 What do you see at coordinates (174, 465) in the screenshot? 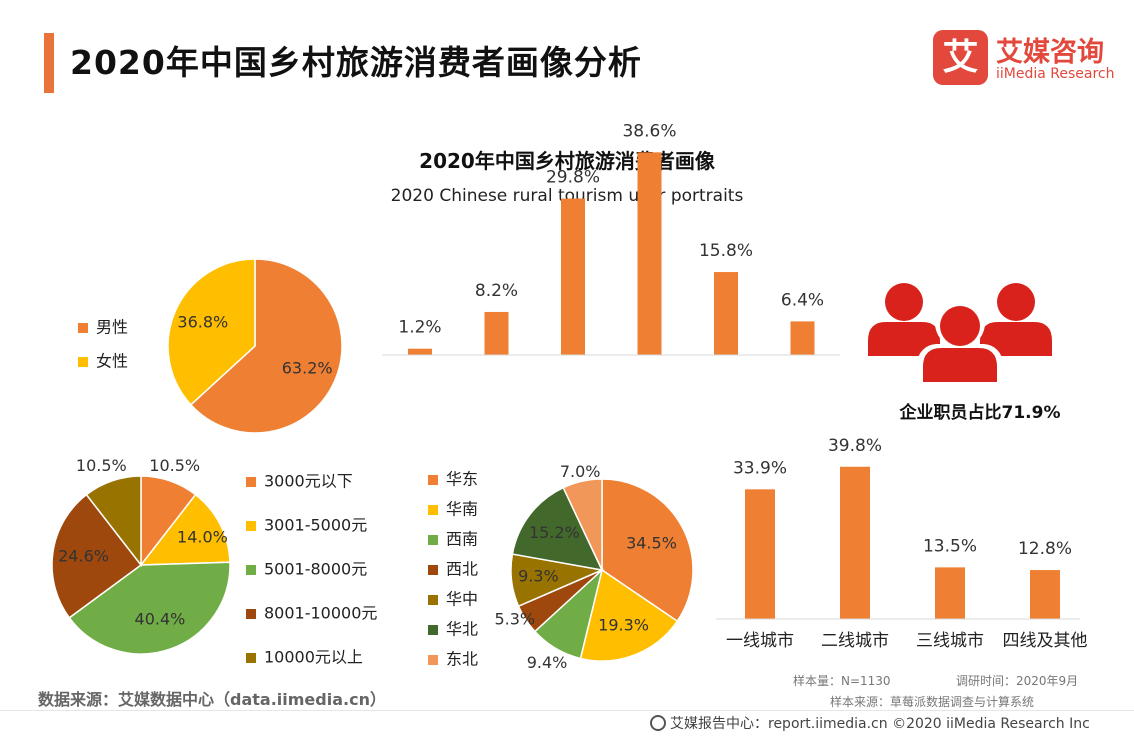
I see `income-data-label-0: 10.5%` at bounding box center [174, 465].